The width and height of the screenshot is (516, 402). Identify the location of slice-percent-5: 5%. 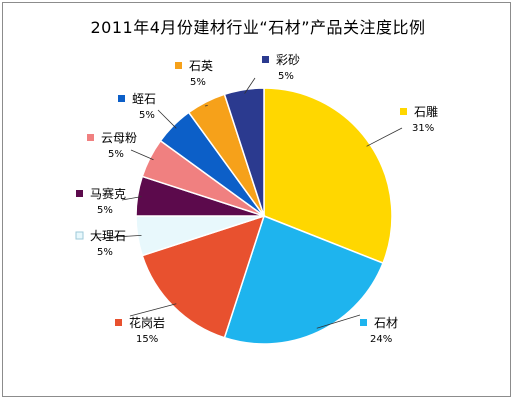
(105, 210).